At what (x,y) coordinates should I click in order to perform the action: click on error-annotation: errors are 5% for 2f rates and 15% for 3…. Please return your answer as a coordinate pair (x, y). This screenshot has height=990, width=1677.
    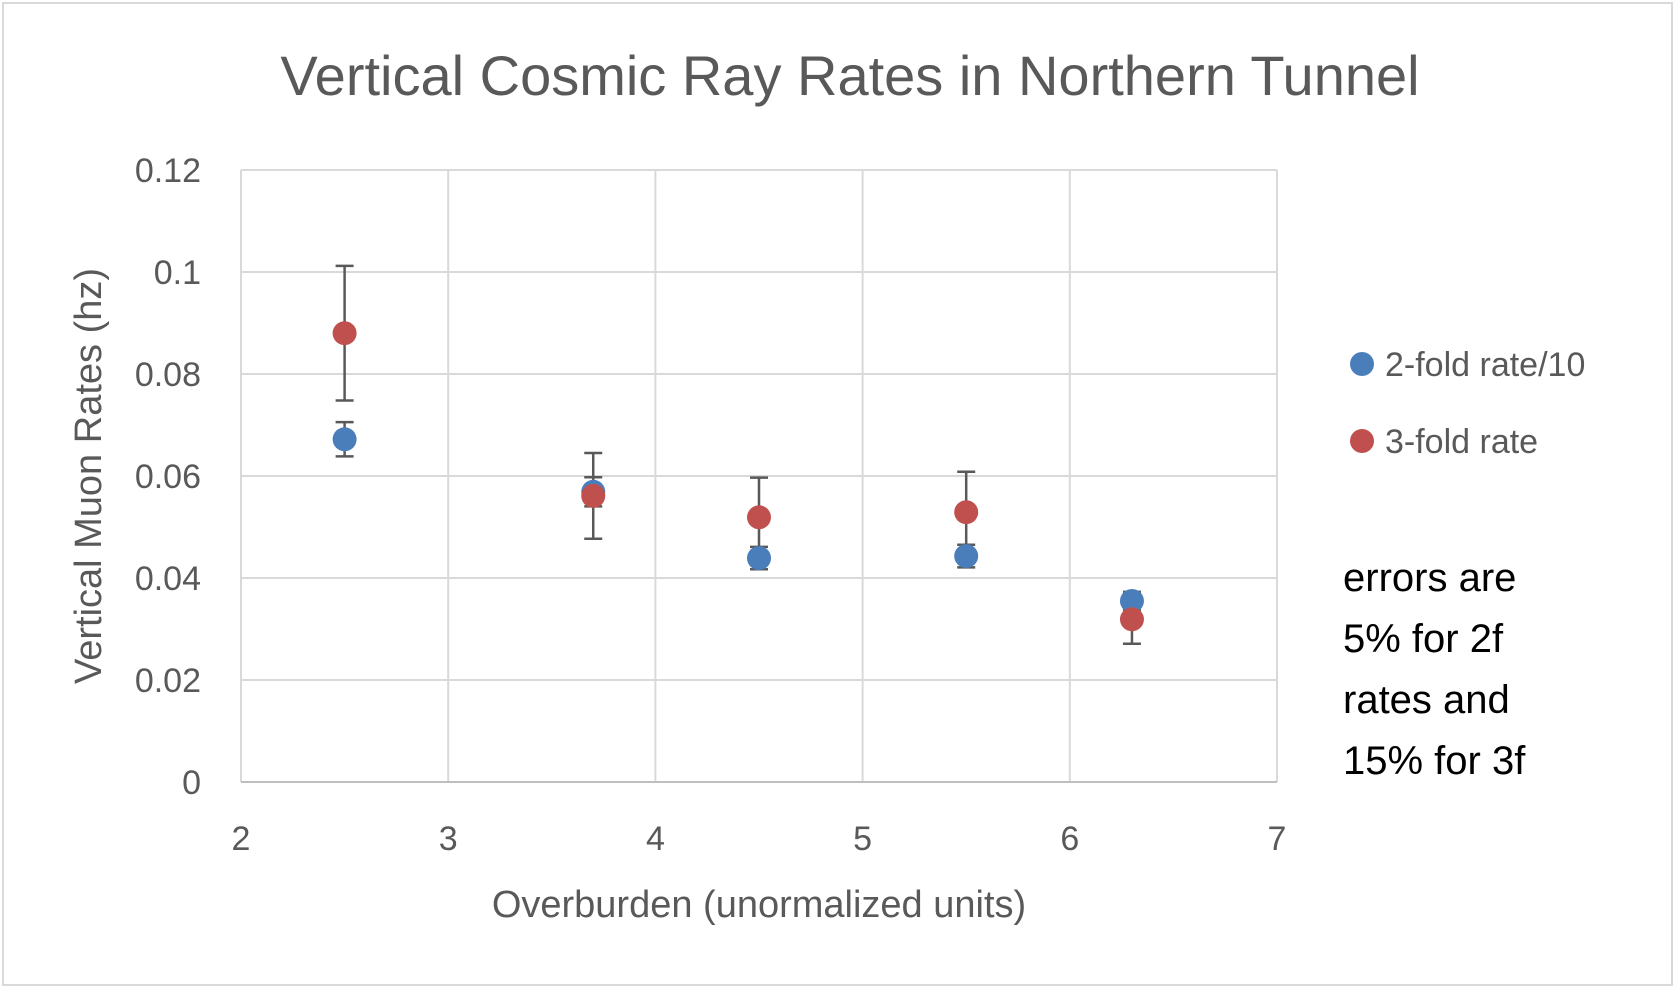
    Looking at the image, I should click on (1493, 670).